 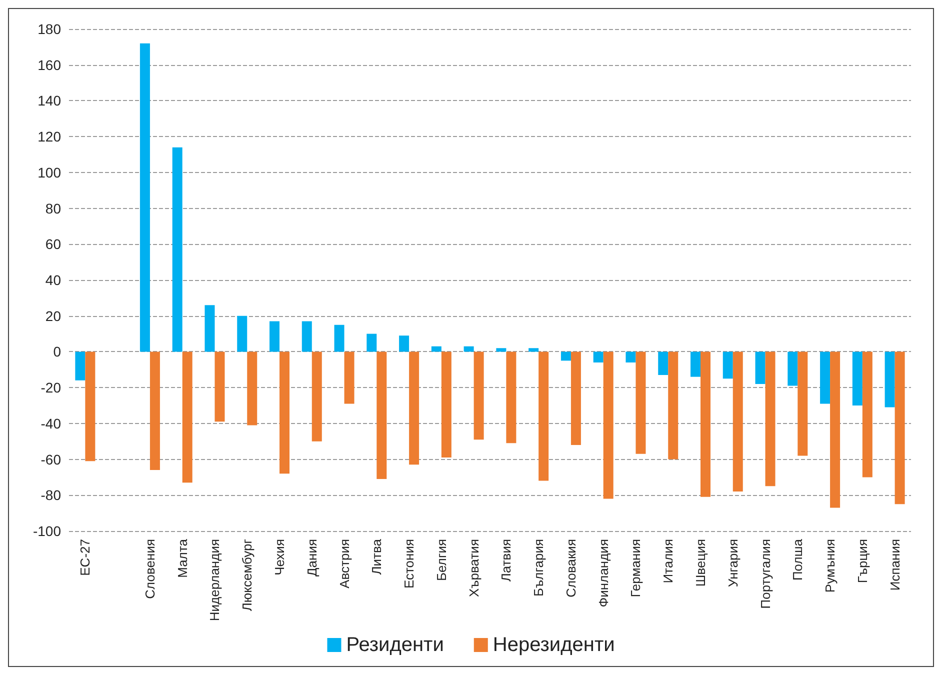 I want to click on y-tick-label: 60, so click(x=53, y=244).